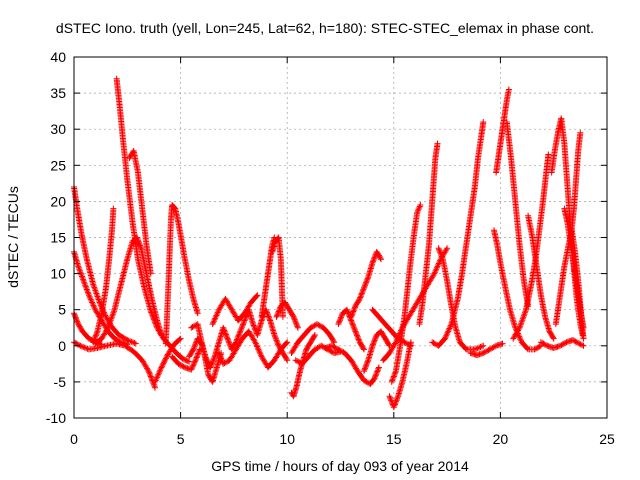 The width and height of the screenshot is (640, 480). I want to click on y-tick-label: -10, so click(56, 418).